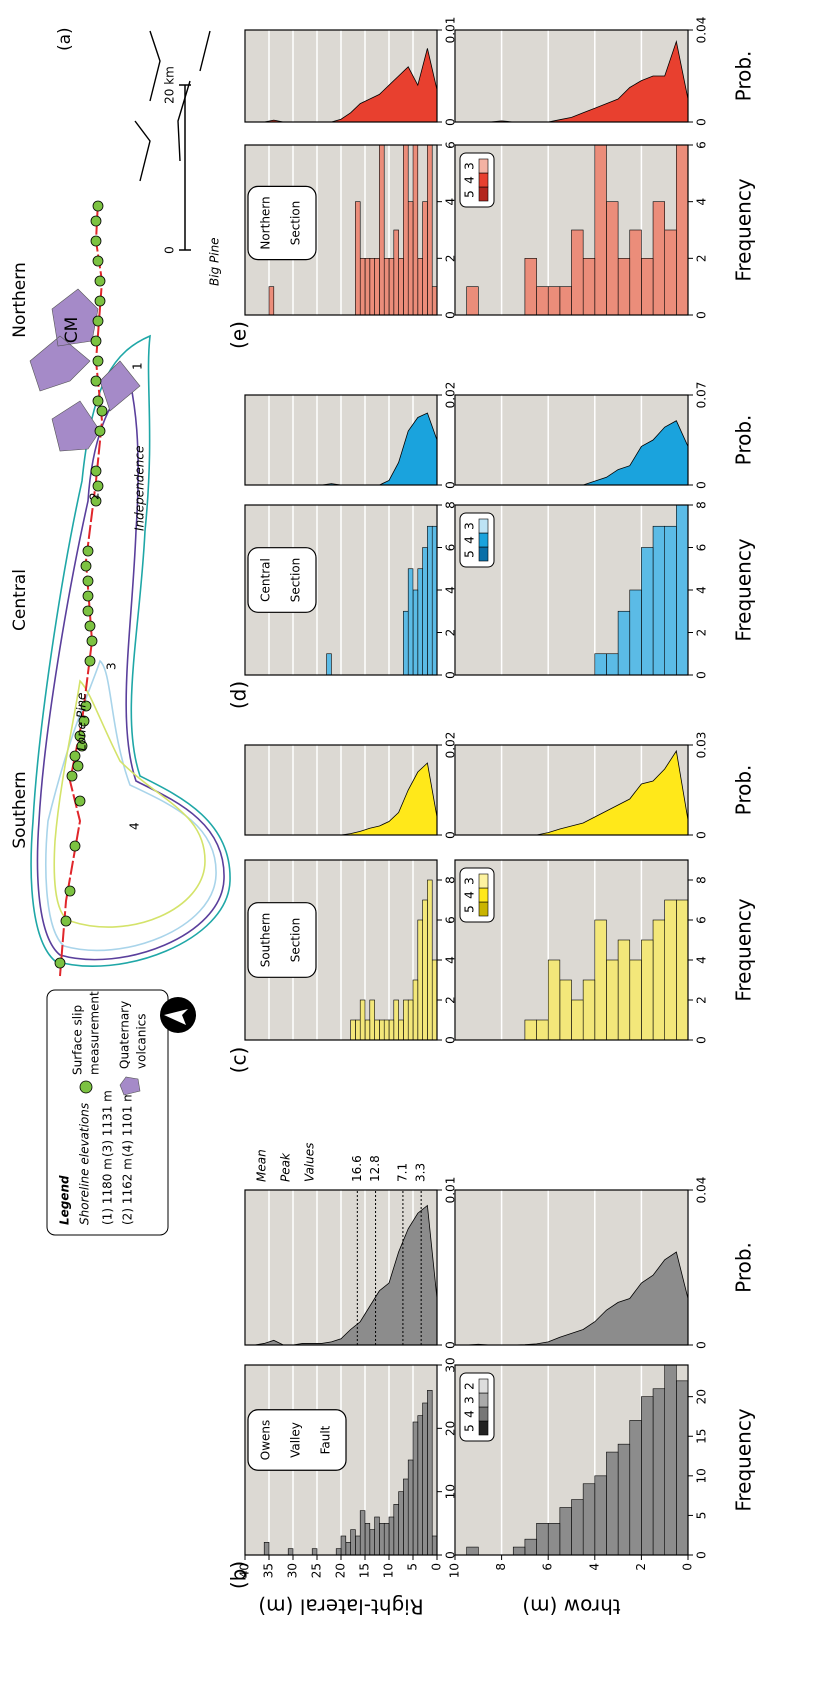  Describe the element at coordinates (282, 580) in the screenshot. I see `section-title-box` at that location.